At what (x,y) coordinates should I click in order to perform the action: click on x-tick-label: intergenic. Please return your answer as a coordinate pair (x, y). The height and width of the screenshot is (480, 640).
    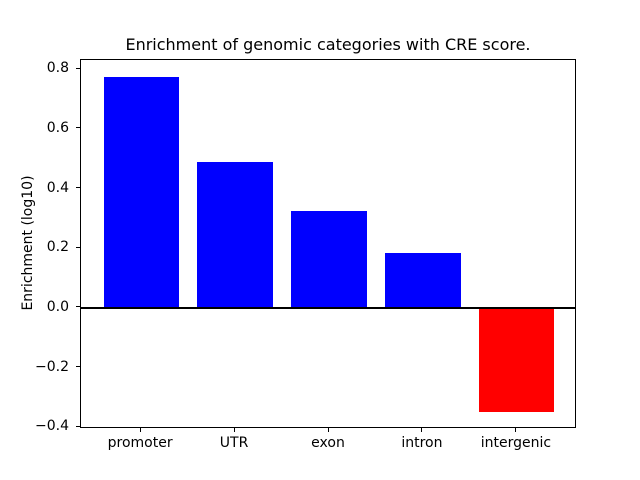
    Looking at the image, I should click on (516, 443).